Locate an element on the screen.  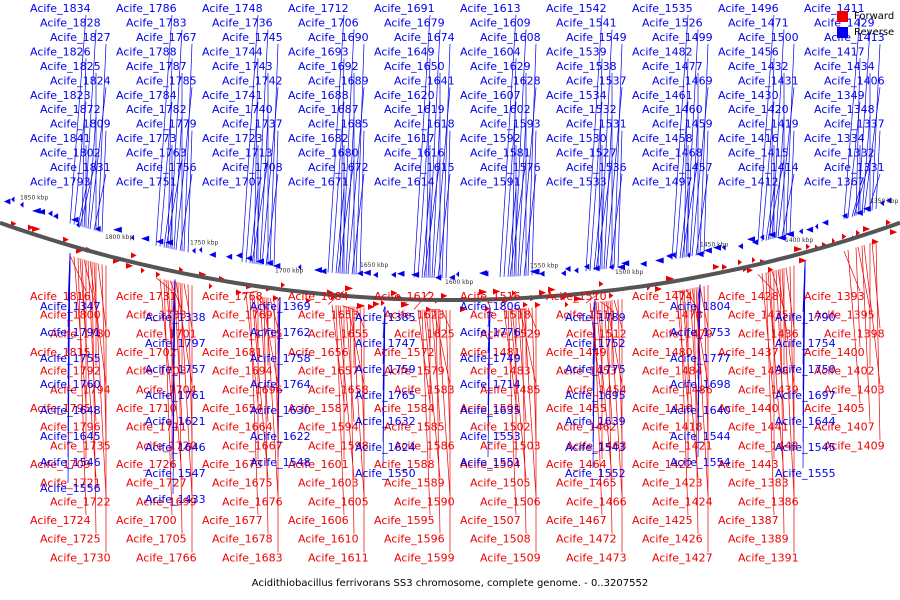
gene-label: Acife_1465 is located at coordinates (586, 483).